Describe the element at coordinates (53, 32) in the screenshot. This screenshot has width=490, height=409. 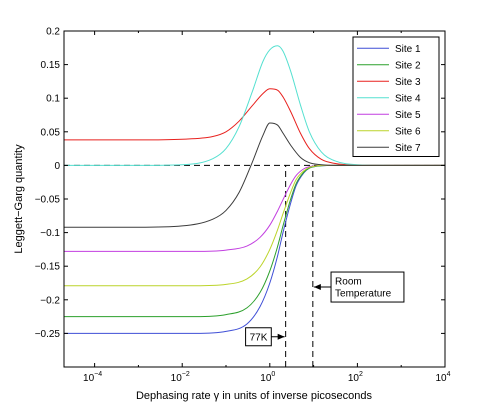
I see `y-tick-label: 0.2` at that location.